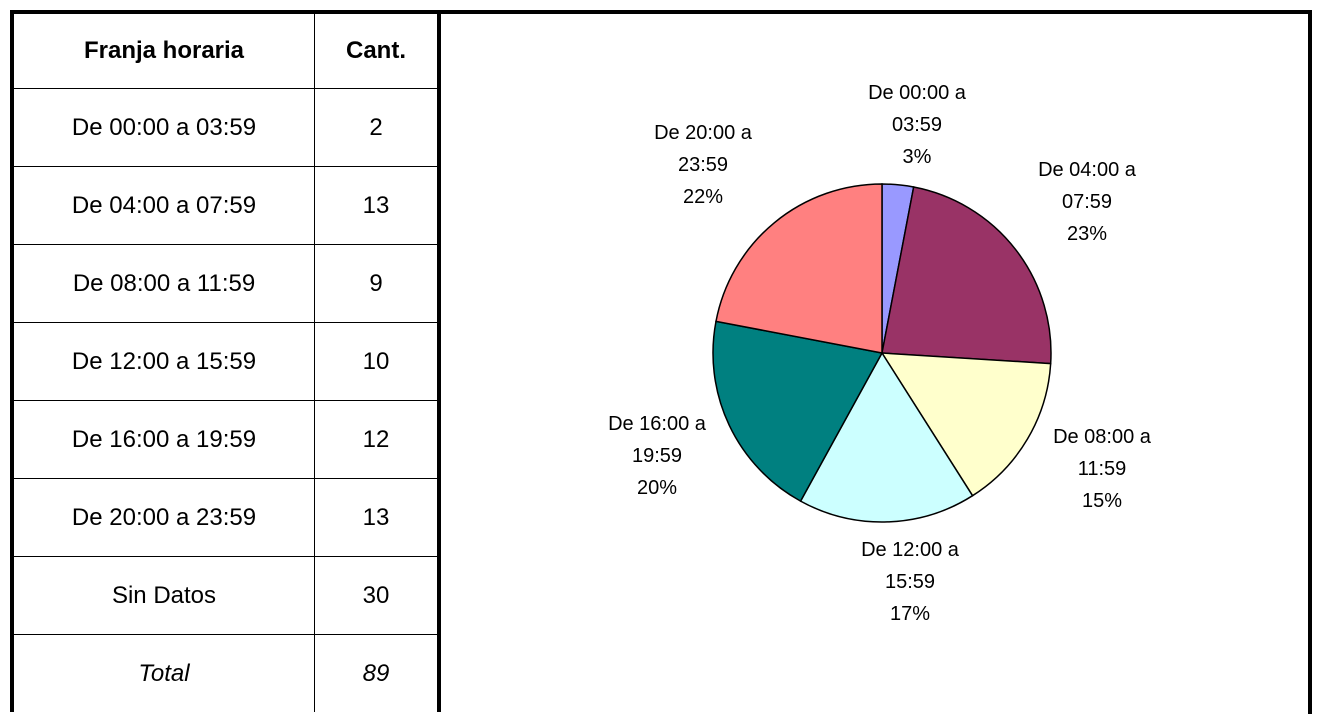 The height and width of the screenshot is (714, 1321). I want to click on table-cell: Total, so click(163, 673).